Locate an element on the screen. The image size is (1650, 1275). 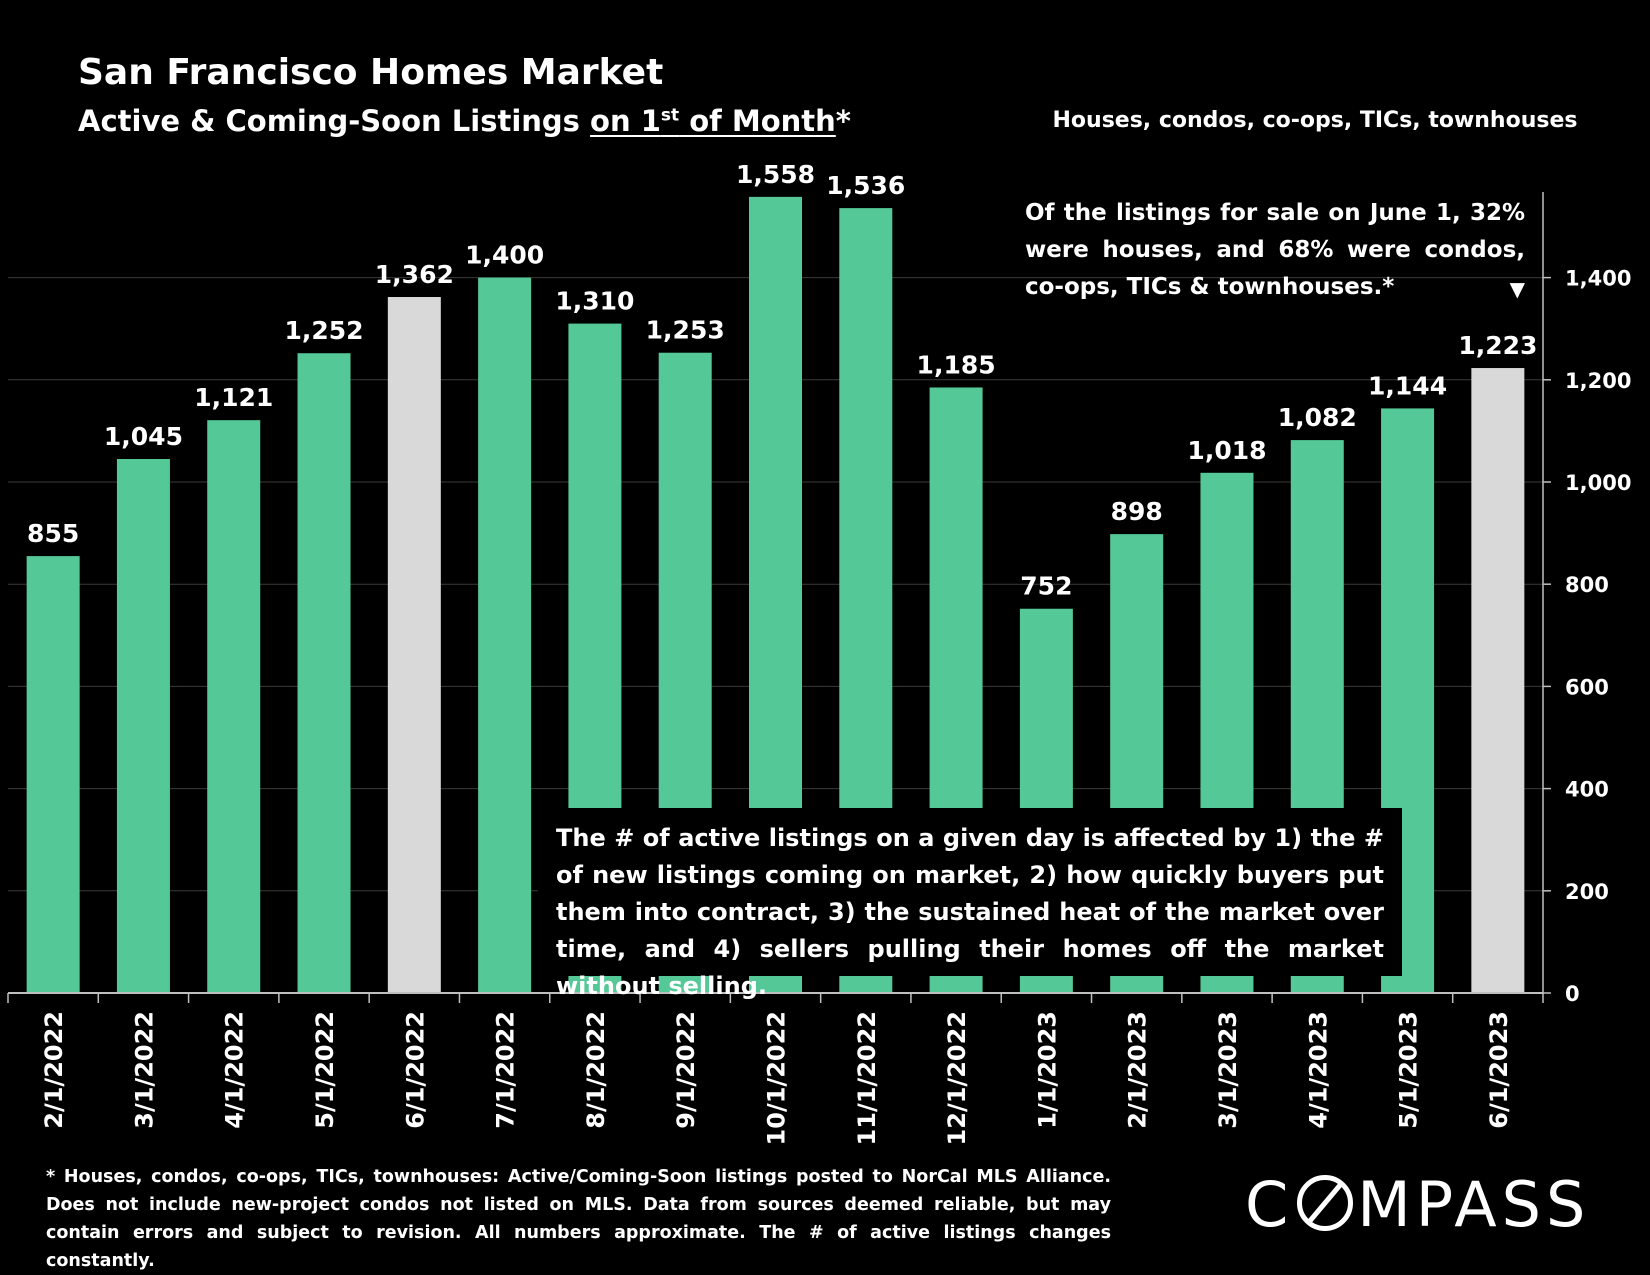
logo-o-icon is located at coordinates (1325, 1203).